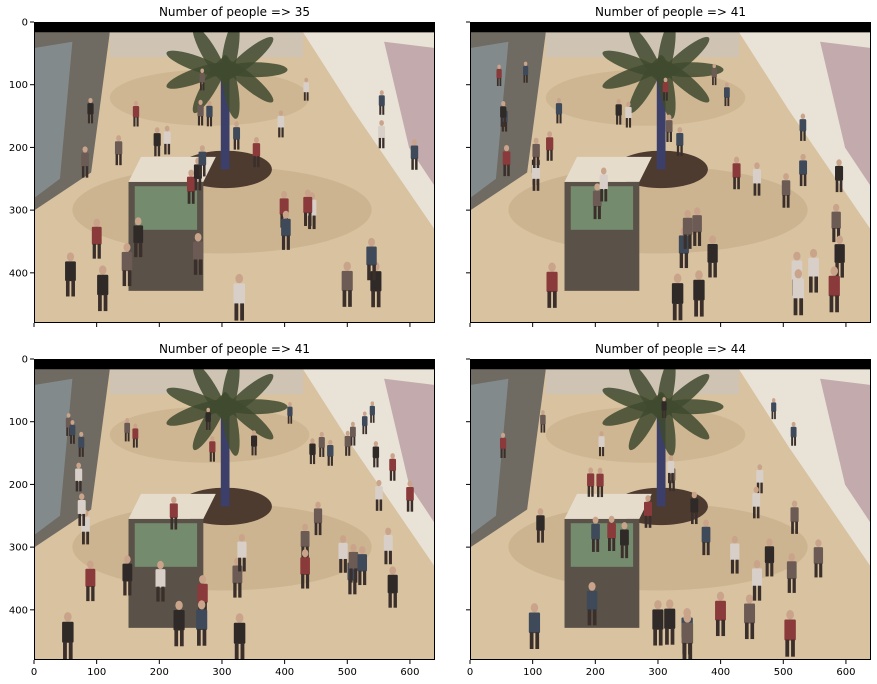 Image resolution: width=877 pixels, height=684 pixels. I want to click on subplot-title: Number of people => 35, so click(234, 12).